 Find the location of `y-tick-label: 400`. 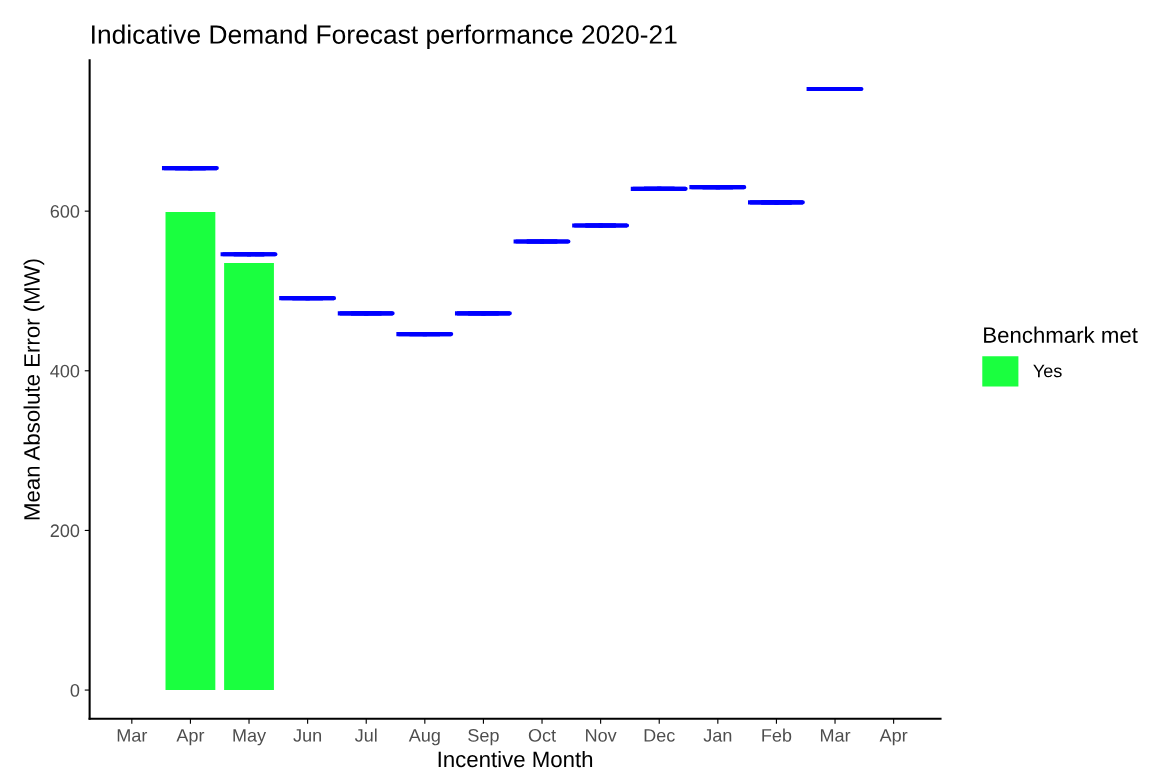

y-tick-label: 400 is located at coordinates (65, 371).